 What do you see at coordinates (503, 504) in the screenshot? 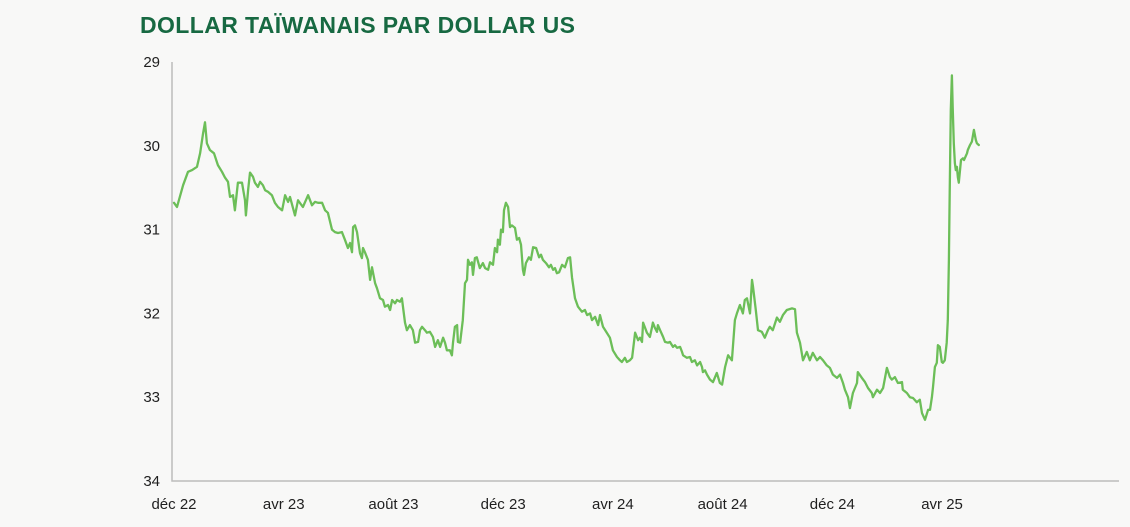
I see `x-tick-label: déc 23` at bounding box center [503, 504].